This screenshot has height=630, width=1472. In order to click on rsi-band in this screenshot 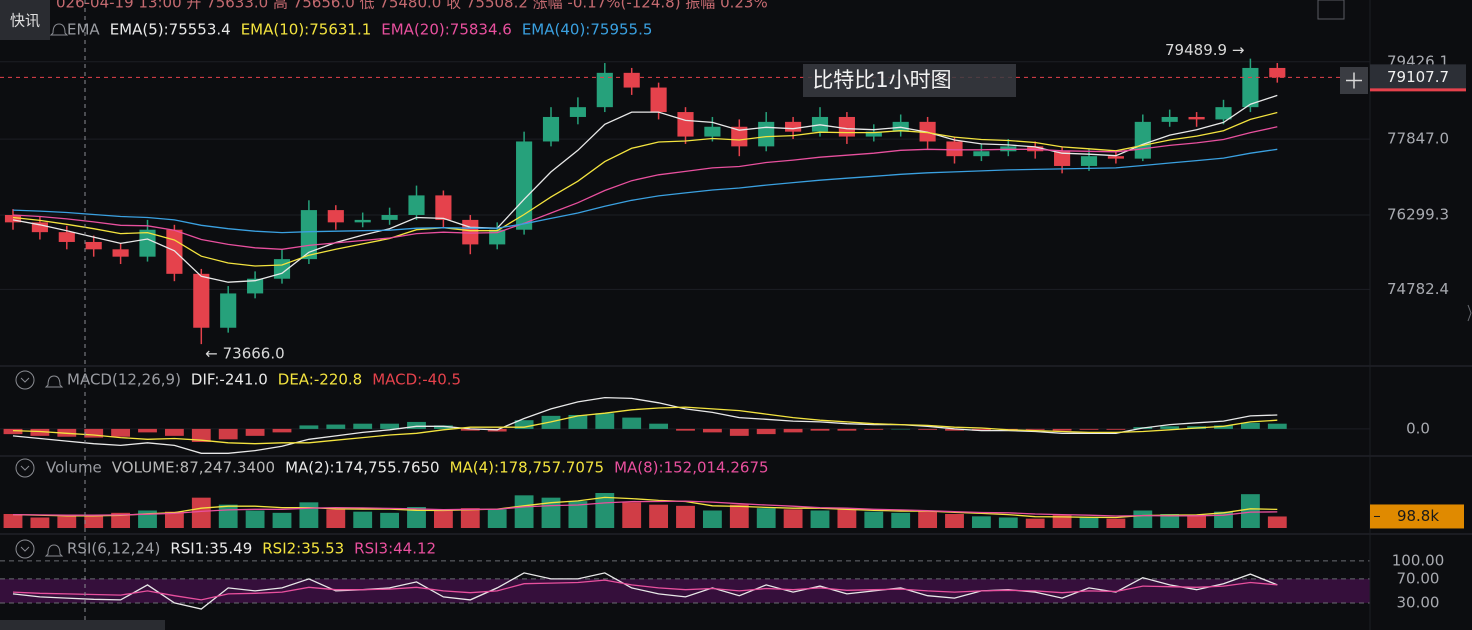, I will do `click(685, 590)`.